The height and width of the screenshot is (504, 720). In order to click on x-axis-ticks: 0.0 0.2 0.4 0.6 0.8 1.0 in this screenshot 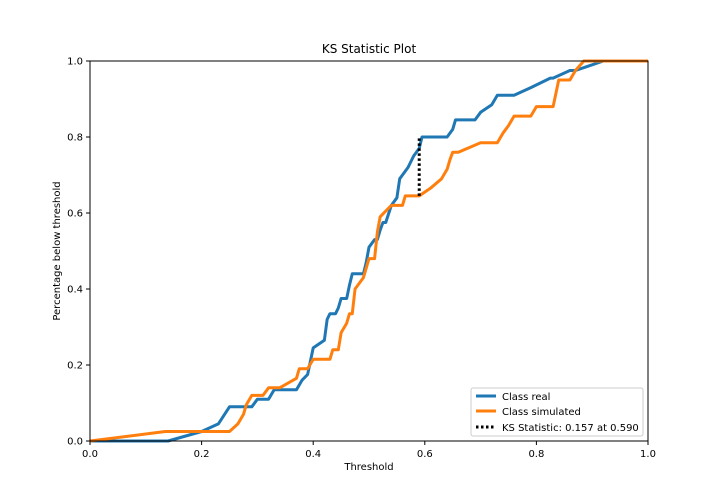, I will do `click(369, 450)`.